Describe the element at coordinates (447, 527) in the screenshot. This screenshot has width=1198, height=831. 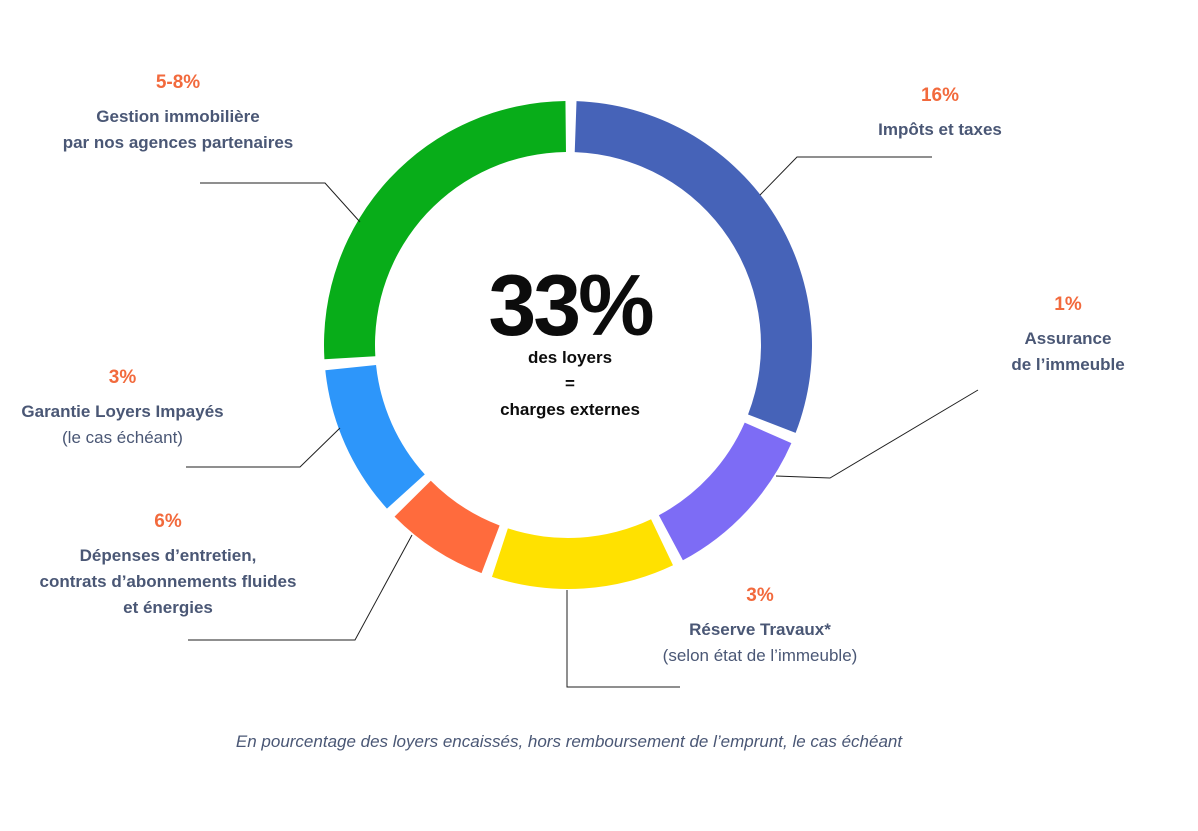
I see `slice-depenses` at that location.